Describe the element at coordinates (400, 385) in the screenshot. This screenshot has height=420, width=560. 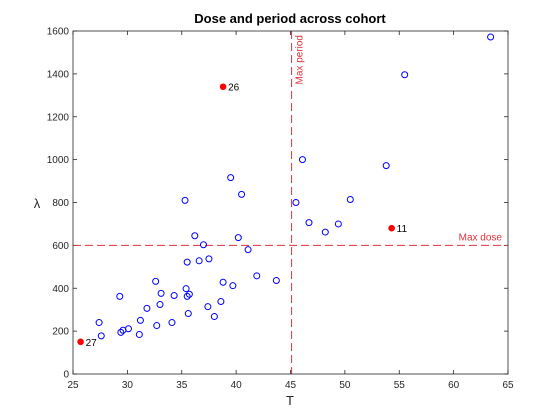
I see `x-tick-label: 55` at that location.